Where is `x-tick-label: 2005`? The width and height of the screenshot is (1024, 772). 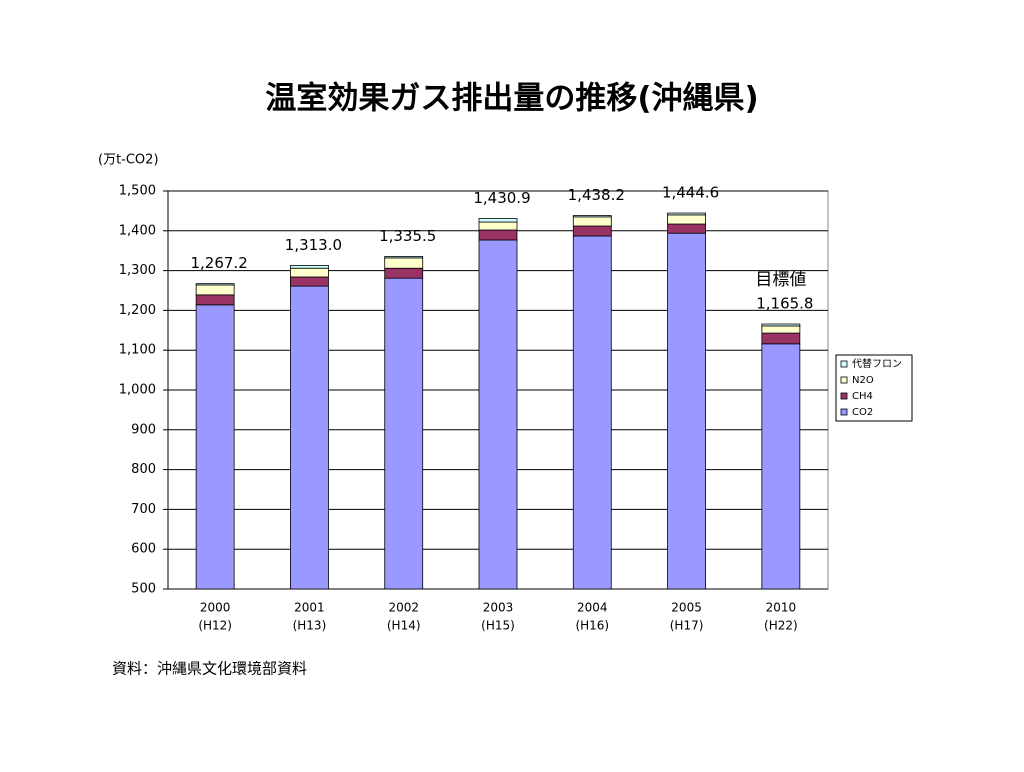
x-tick-label: 2005 is located at coordinates (686, 608).